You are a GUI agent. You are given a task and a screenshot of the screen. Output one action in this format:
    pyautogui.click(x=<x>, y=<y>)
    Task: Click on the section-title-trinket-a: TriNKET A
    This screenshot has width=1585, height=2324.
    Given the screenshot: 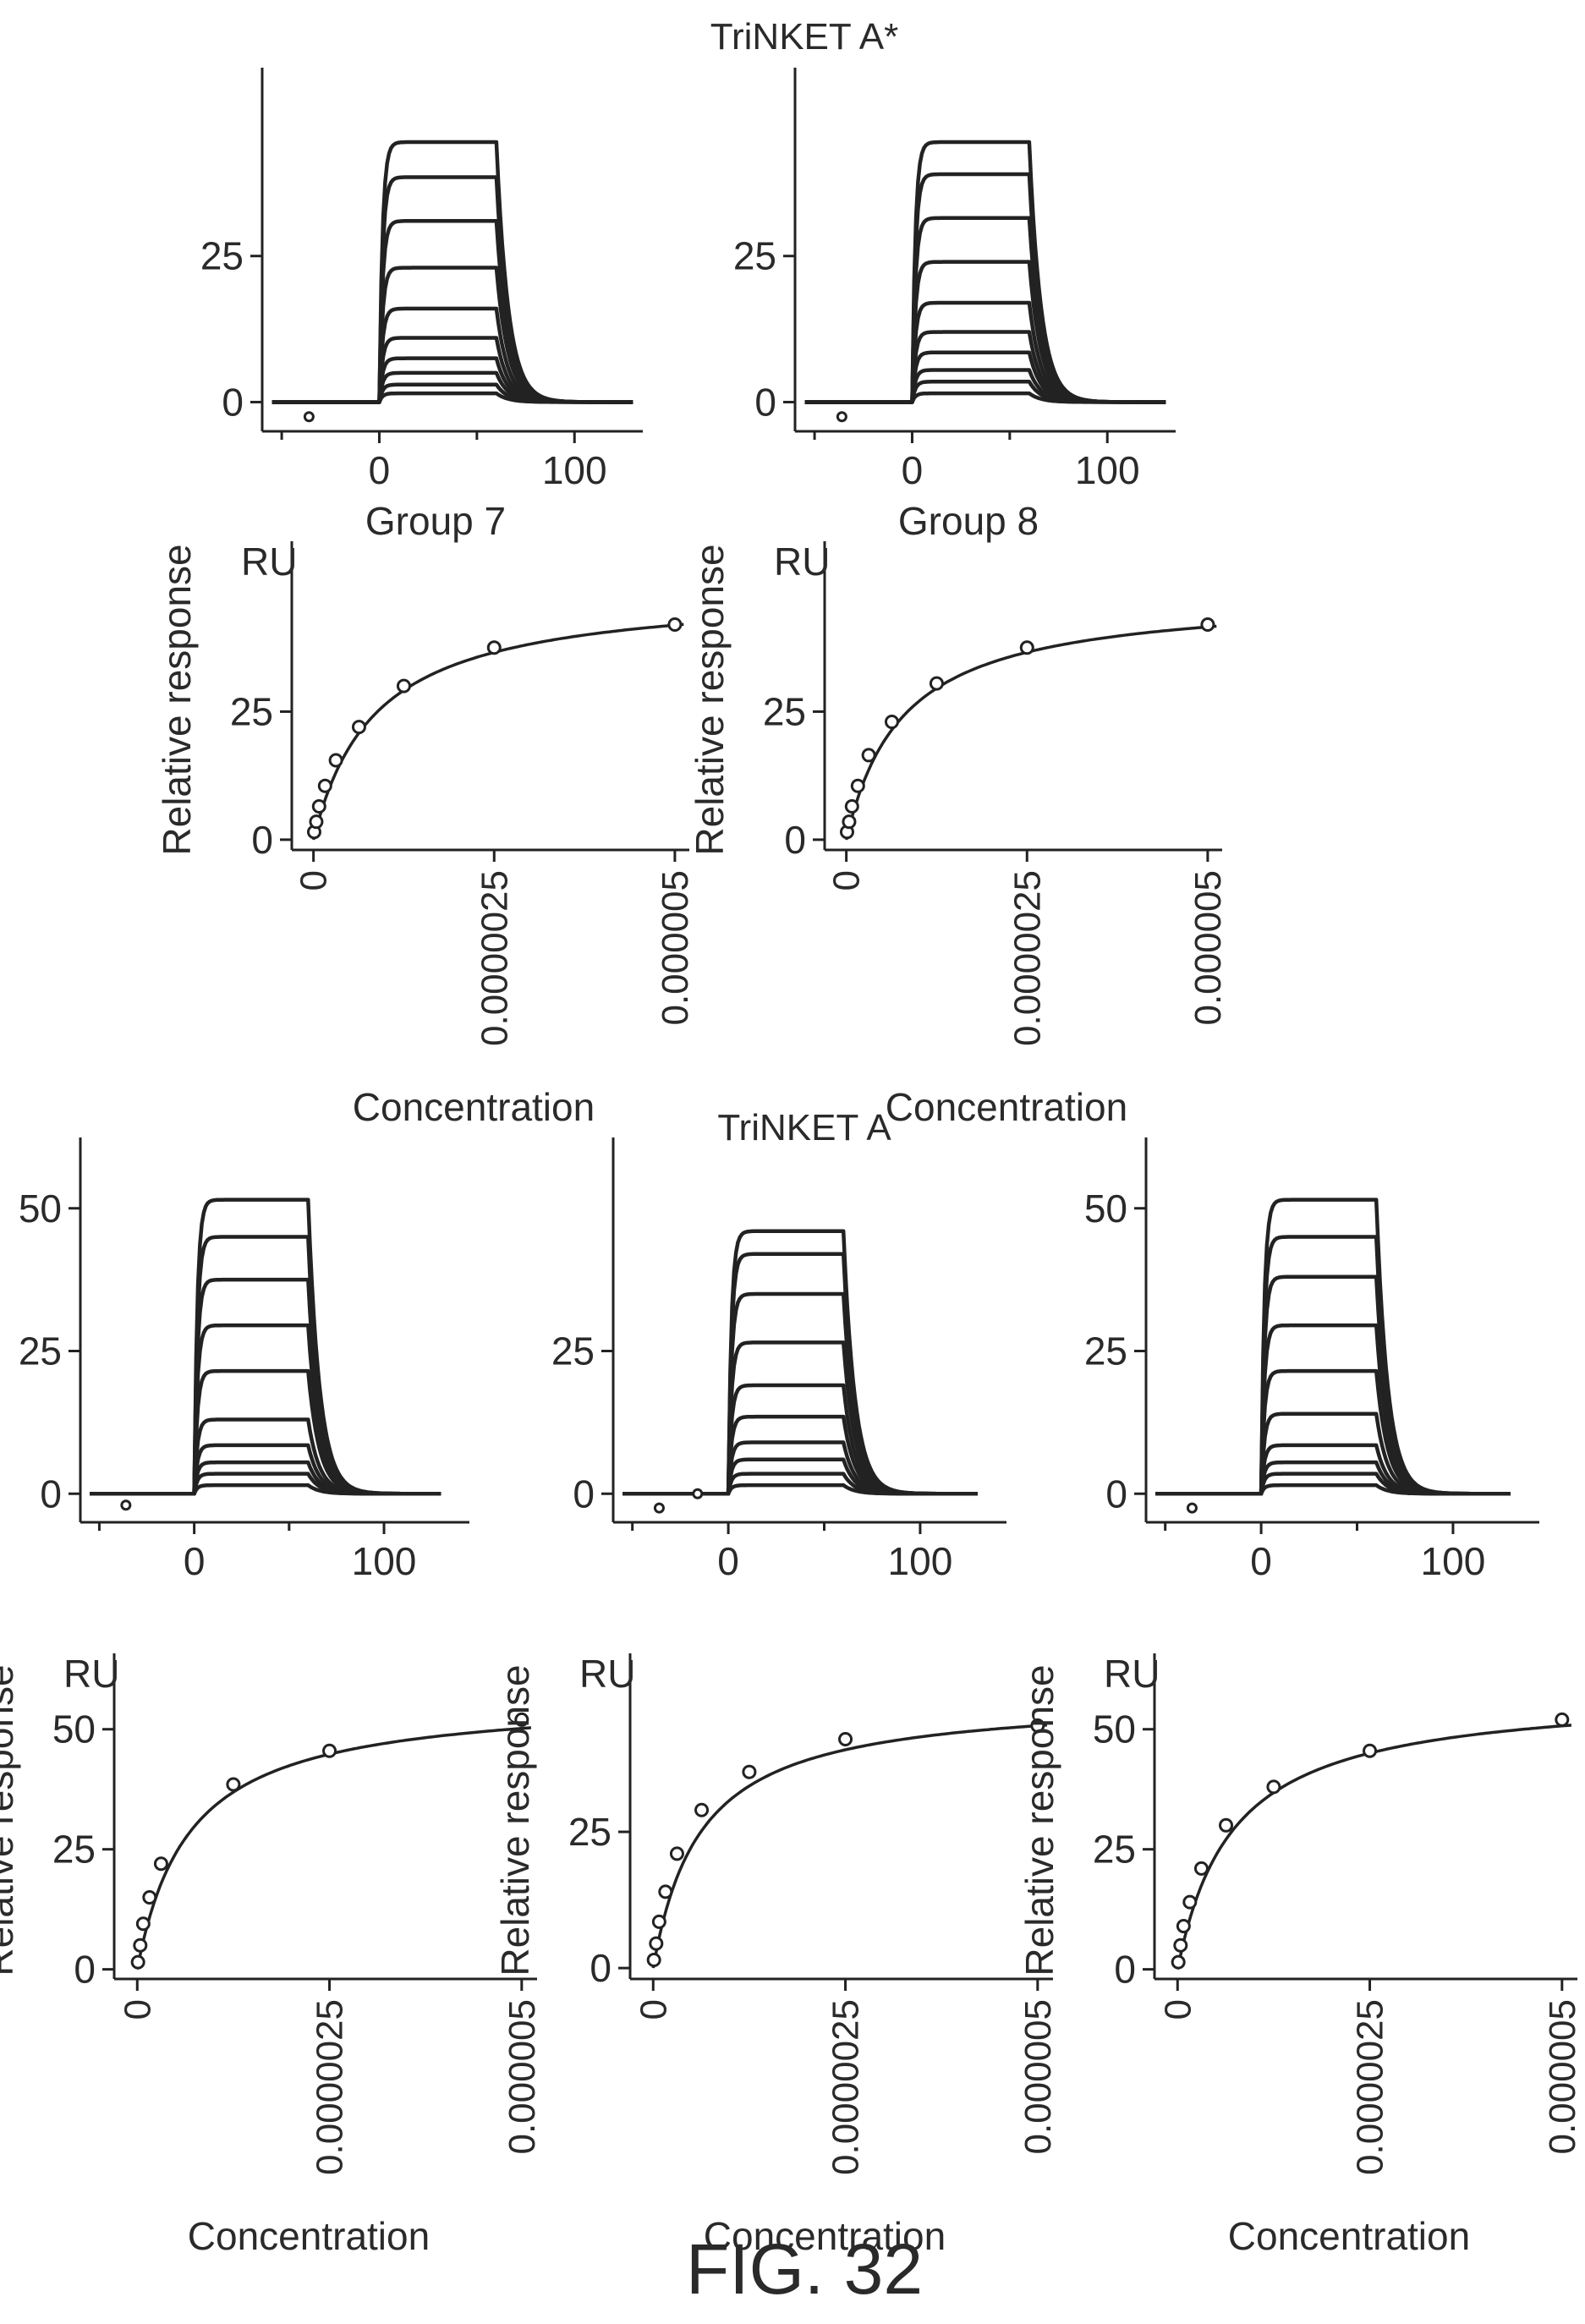 What is the action you would take?
    pyautogui.click(x=804, y=1127)
    